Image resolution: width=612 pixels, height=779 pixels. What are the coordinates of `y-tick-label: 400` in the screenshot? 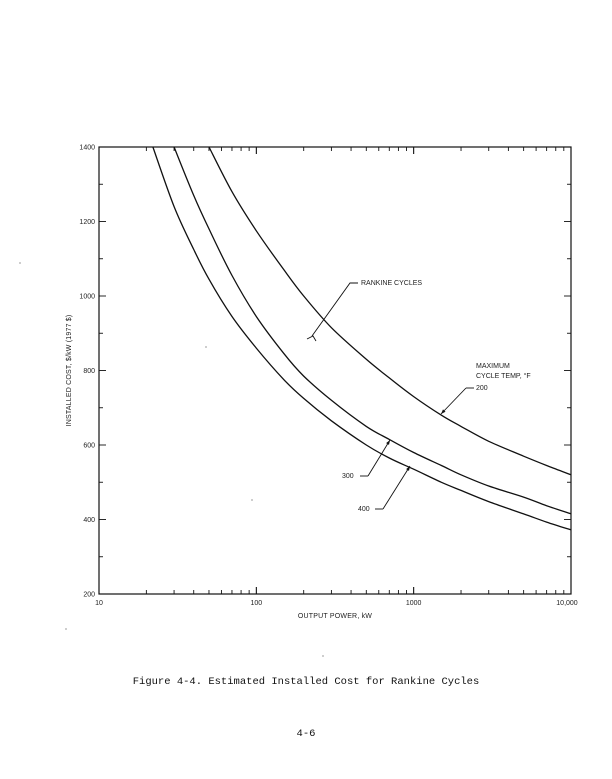 It's located at (89, 520).